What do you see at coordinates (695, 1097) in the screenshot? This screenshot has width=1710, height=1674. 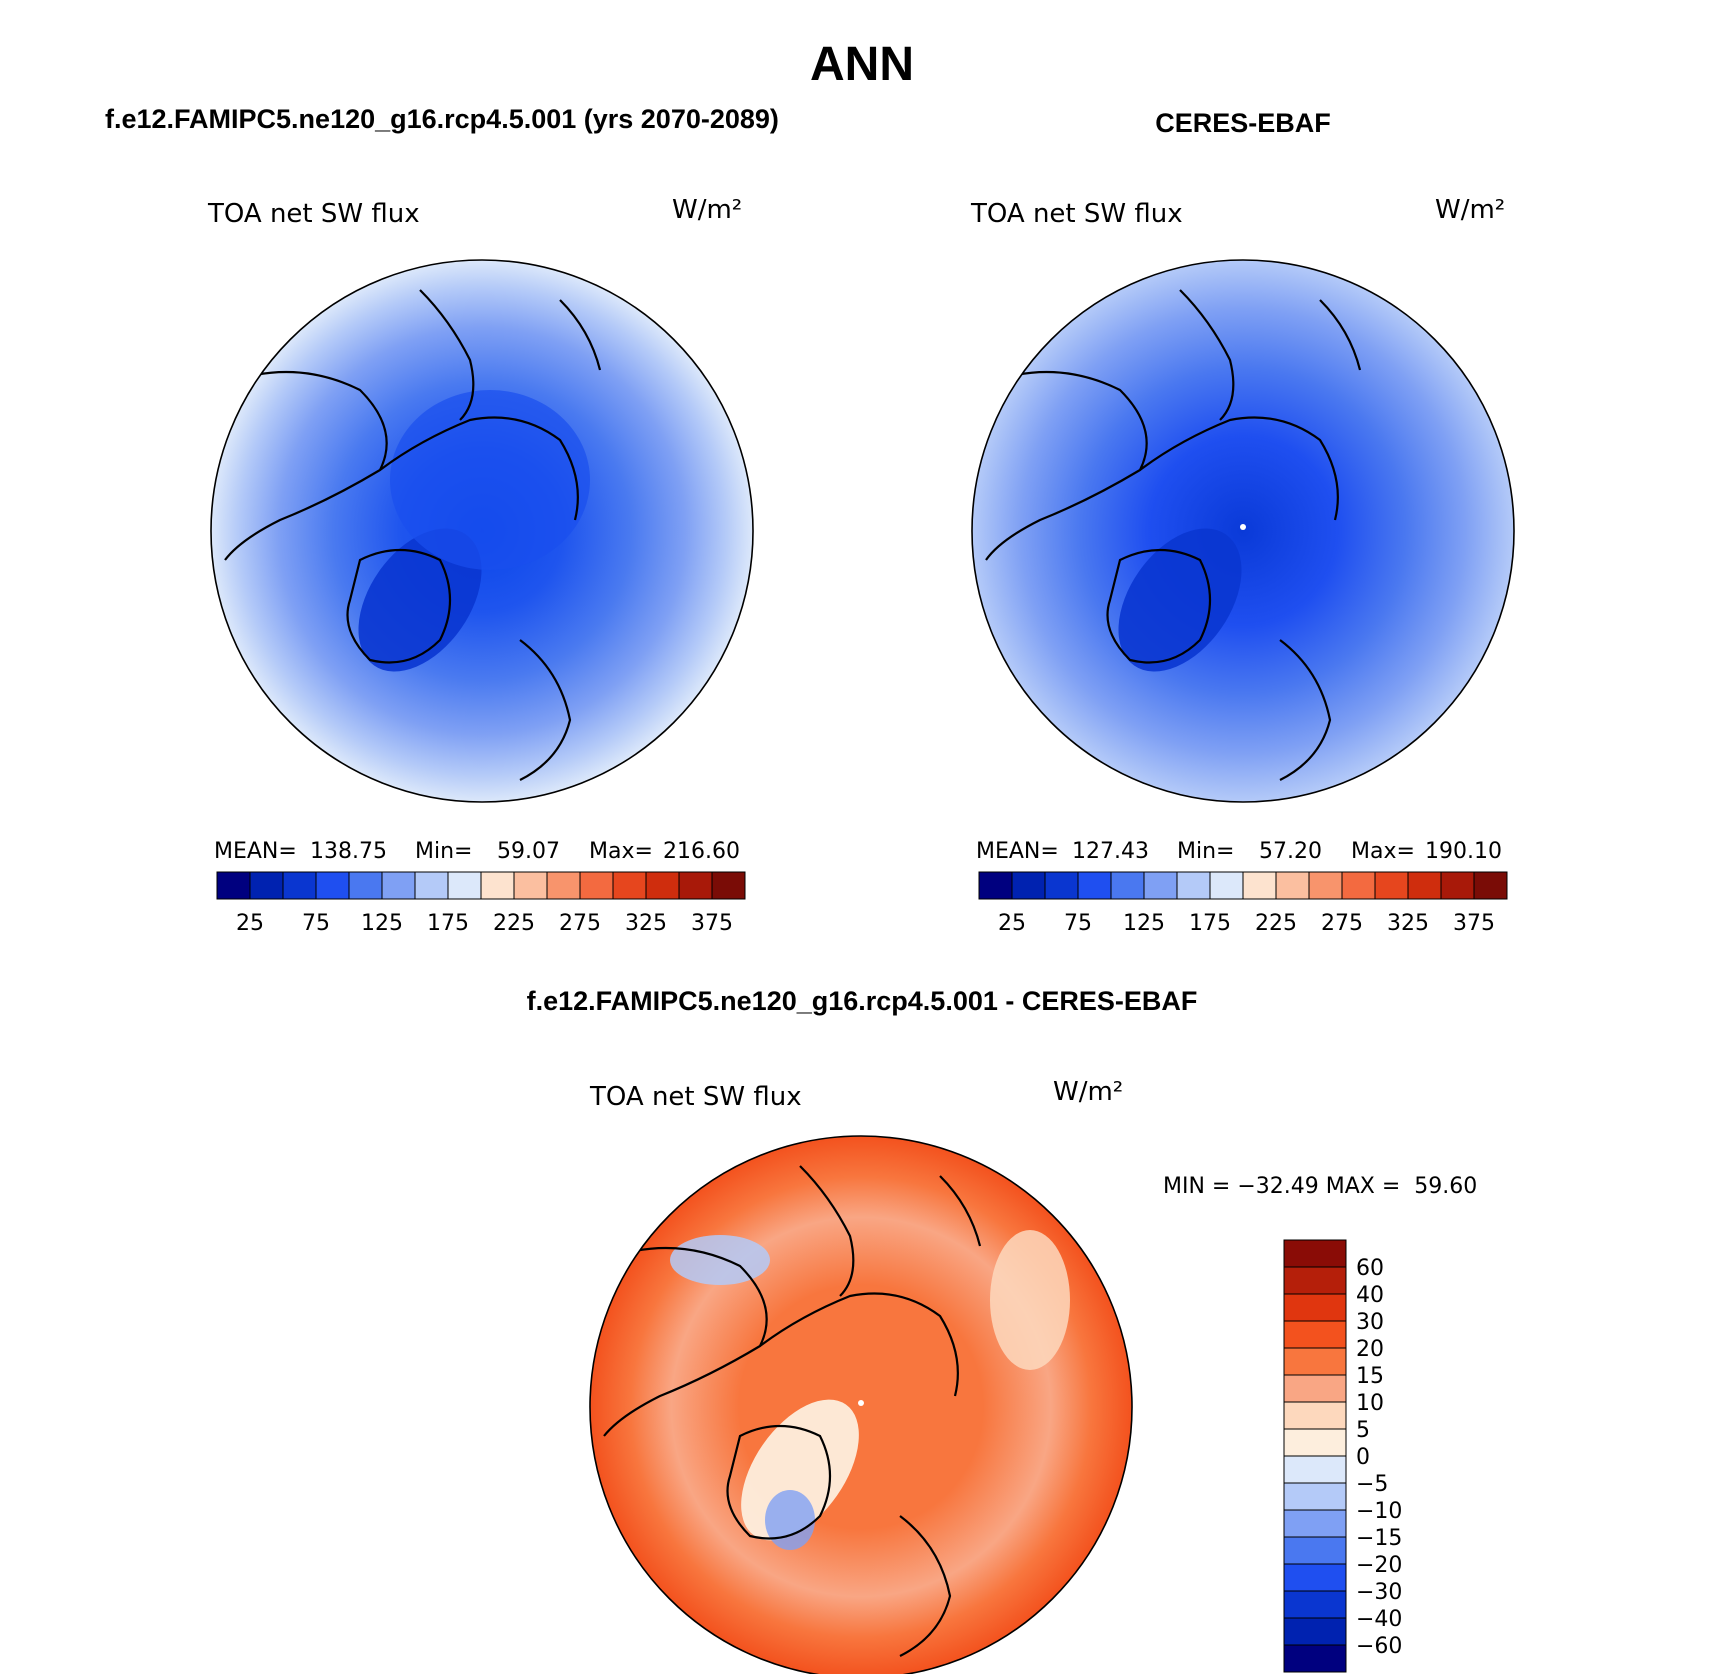 I see `panel-diff-variable: TOA net SW flux` at bounding box center [695, 1097].